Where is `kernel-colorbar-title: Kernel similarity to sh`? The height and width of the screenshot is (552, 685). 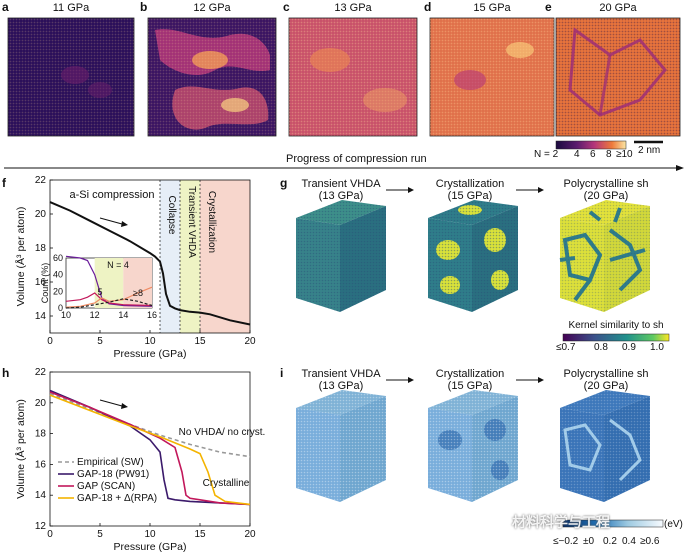 kernel-colorbar-title: Kernel similarity to sh is located at coordinates (616, 325).